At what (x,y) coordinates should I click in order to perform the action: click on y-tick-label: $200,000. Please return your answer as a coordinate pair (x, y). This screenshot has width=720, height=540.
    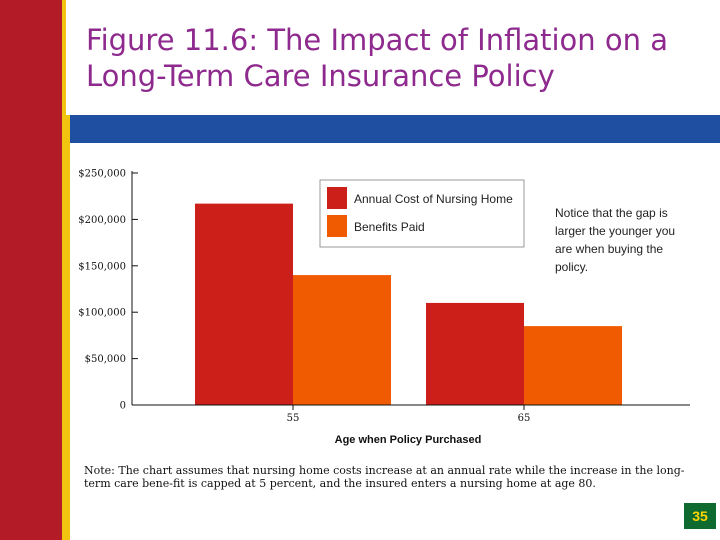
    Looking at the image, I should click on (102, 220).